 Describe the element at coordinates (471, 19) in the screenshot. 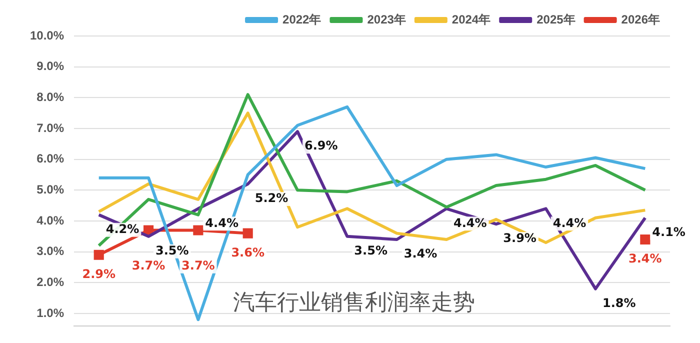

I see `legend-label: 2024年` at that location.